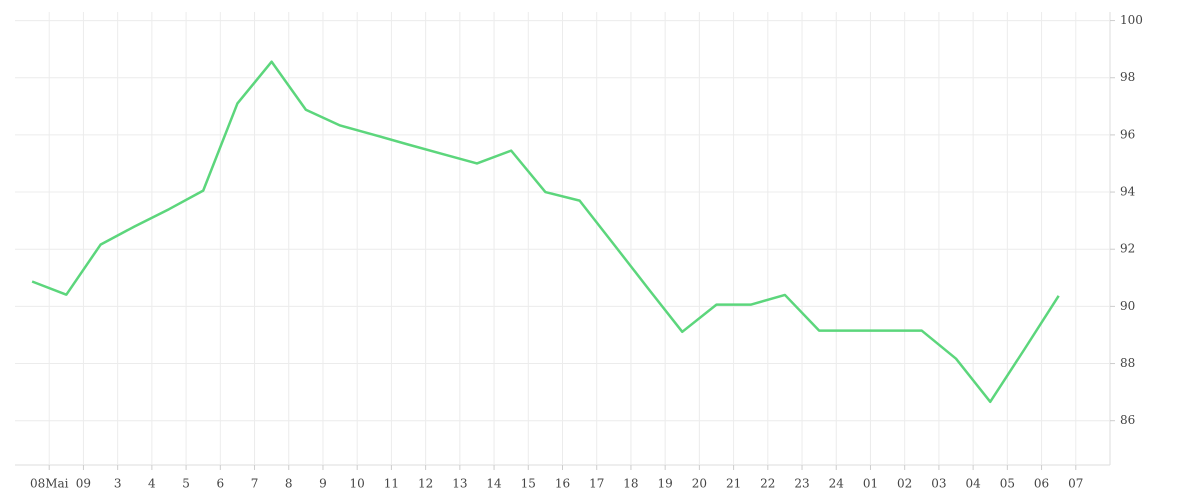  What do you see at coordinates (837, 484) in the screenshot?
I see `x-tick-label: 24` at bounding box center [837, 484].